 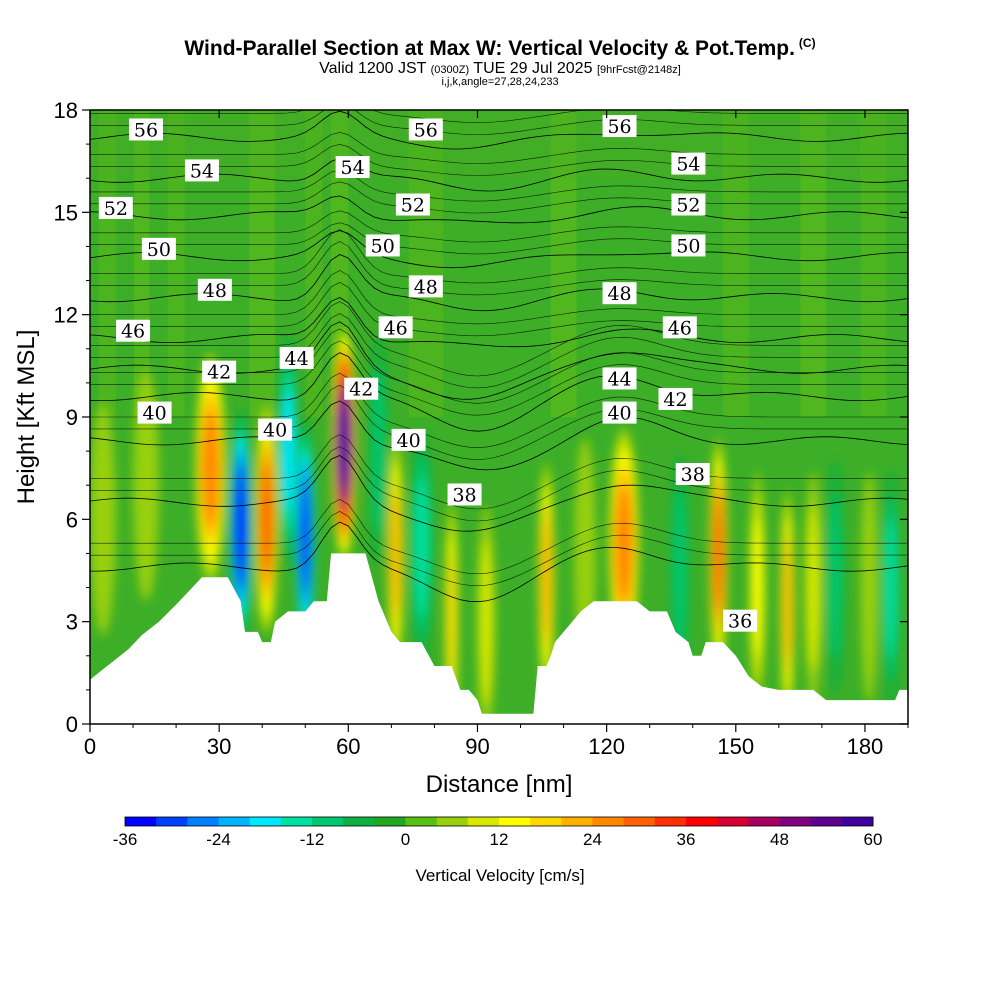 I want to click on theta-label-text: 50, so click(x=688, y=246).